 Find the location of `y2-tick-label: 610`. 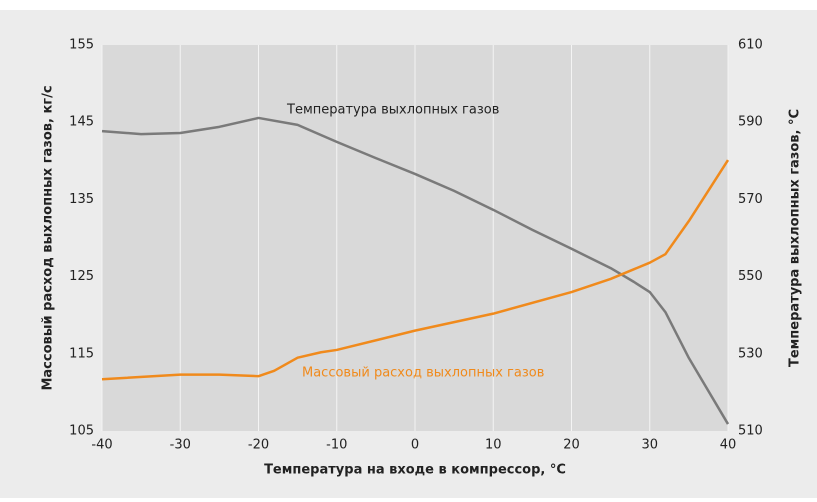

y2-tick-label: 610 is located at coordinates (750, 45).